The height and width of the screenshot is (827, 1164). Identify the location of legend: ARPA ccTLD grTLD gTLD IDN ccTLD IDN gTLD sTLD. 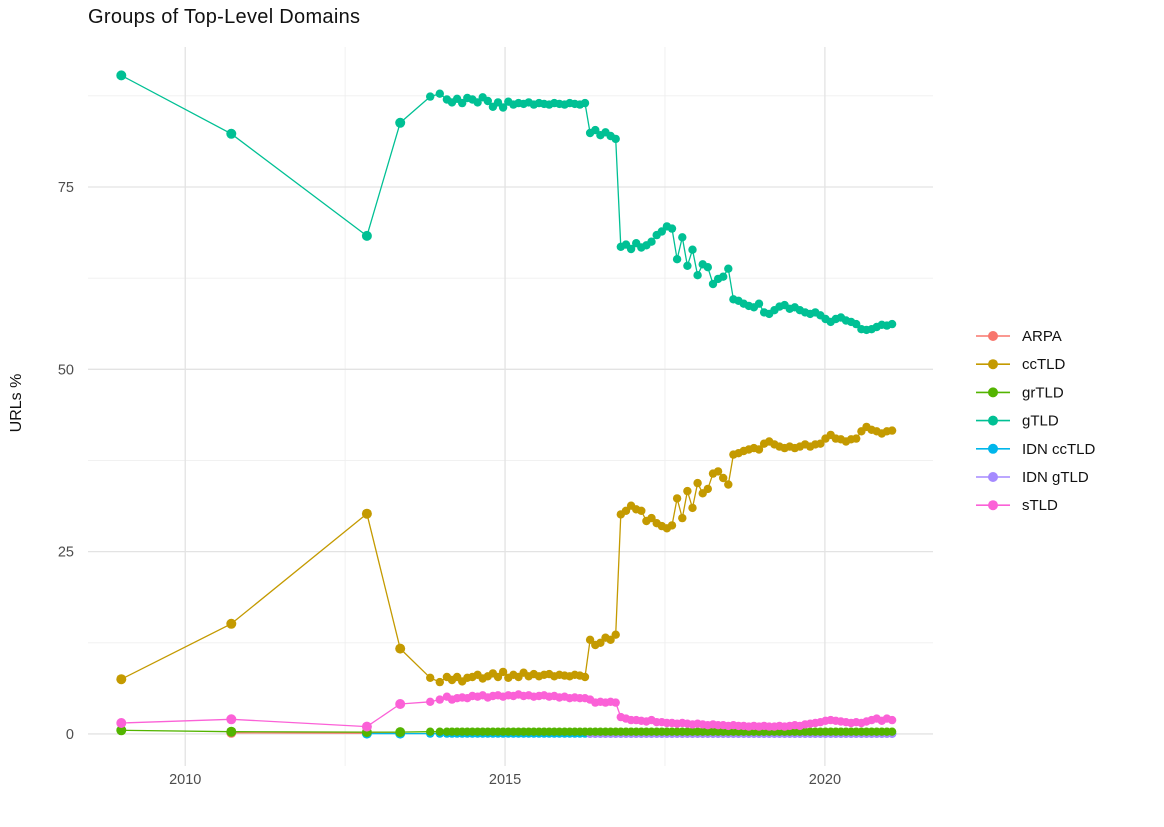
(1036, 421).